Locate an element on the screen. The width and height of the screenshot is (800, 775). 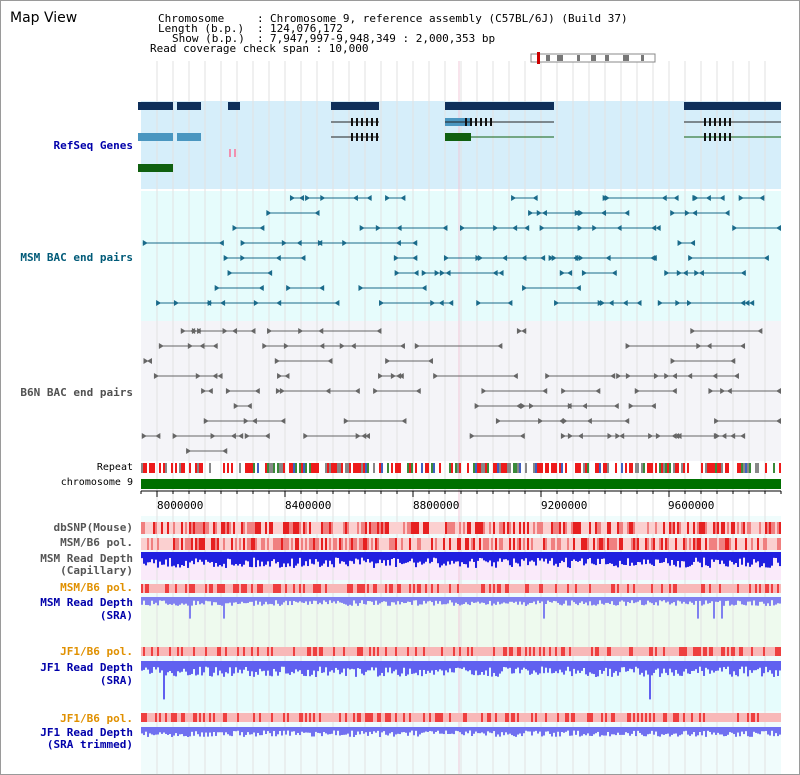
label-msm-b6-pol-1: MSM/B6 pol. is located at coordinates (96, 542).